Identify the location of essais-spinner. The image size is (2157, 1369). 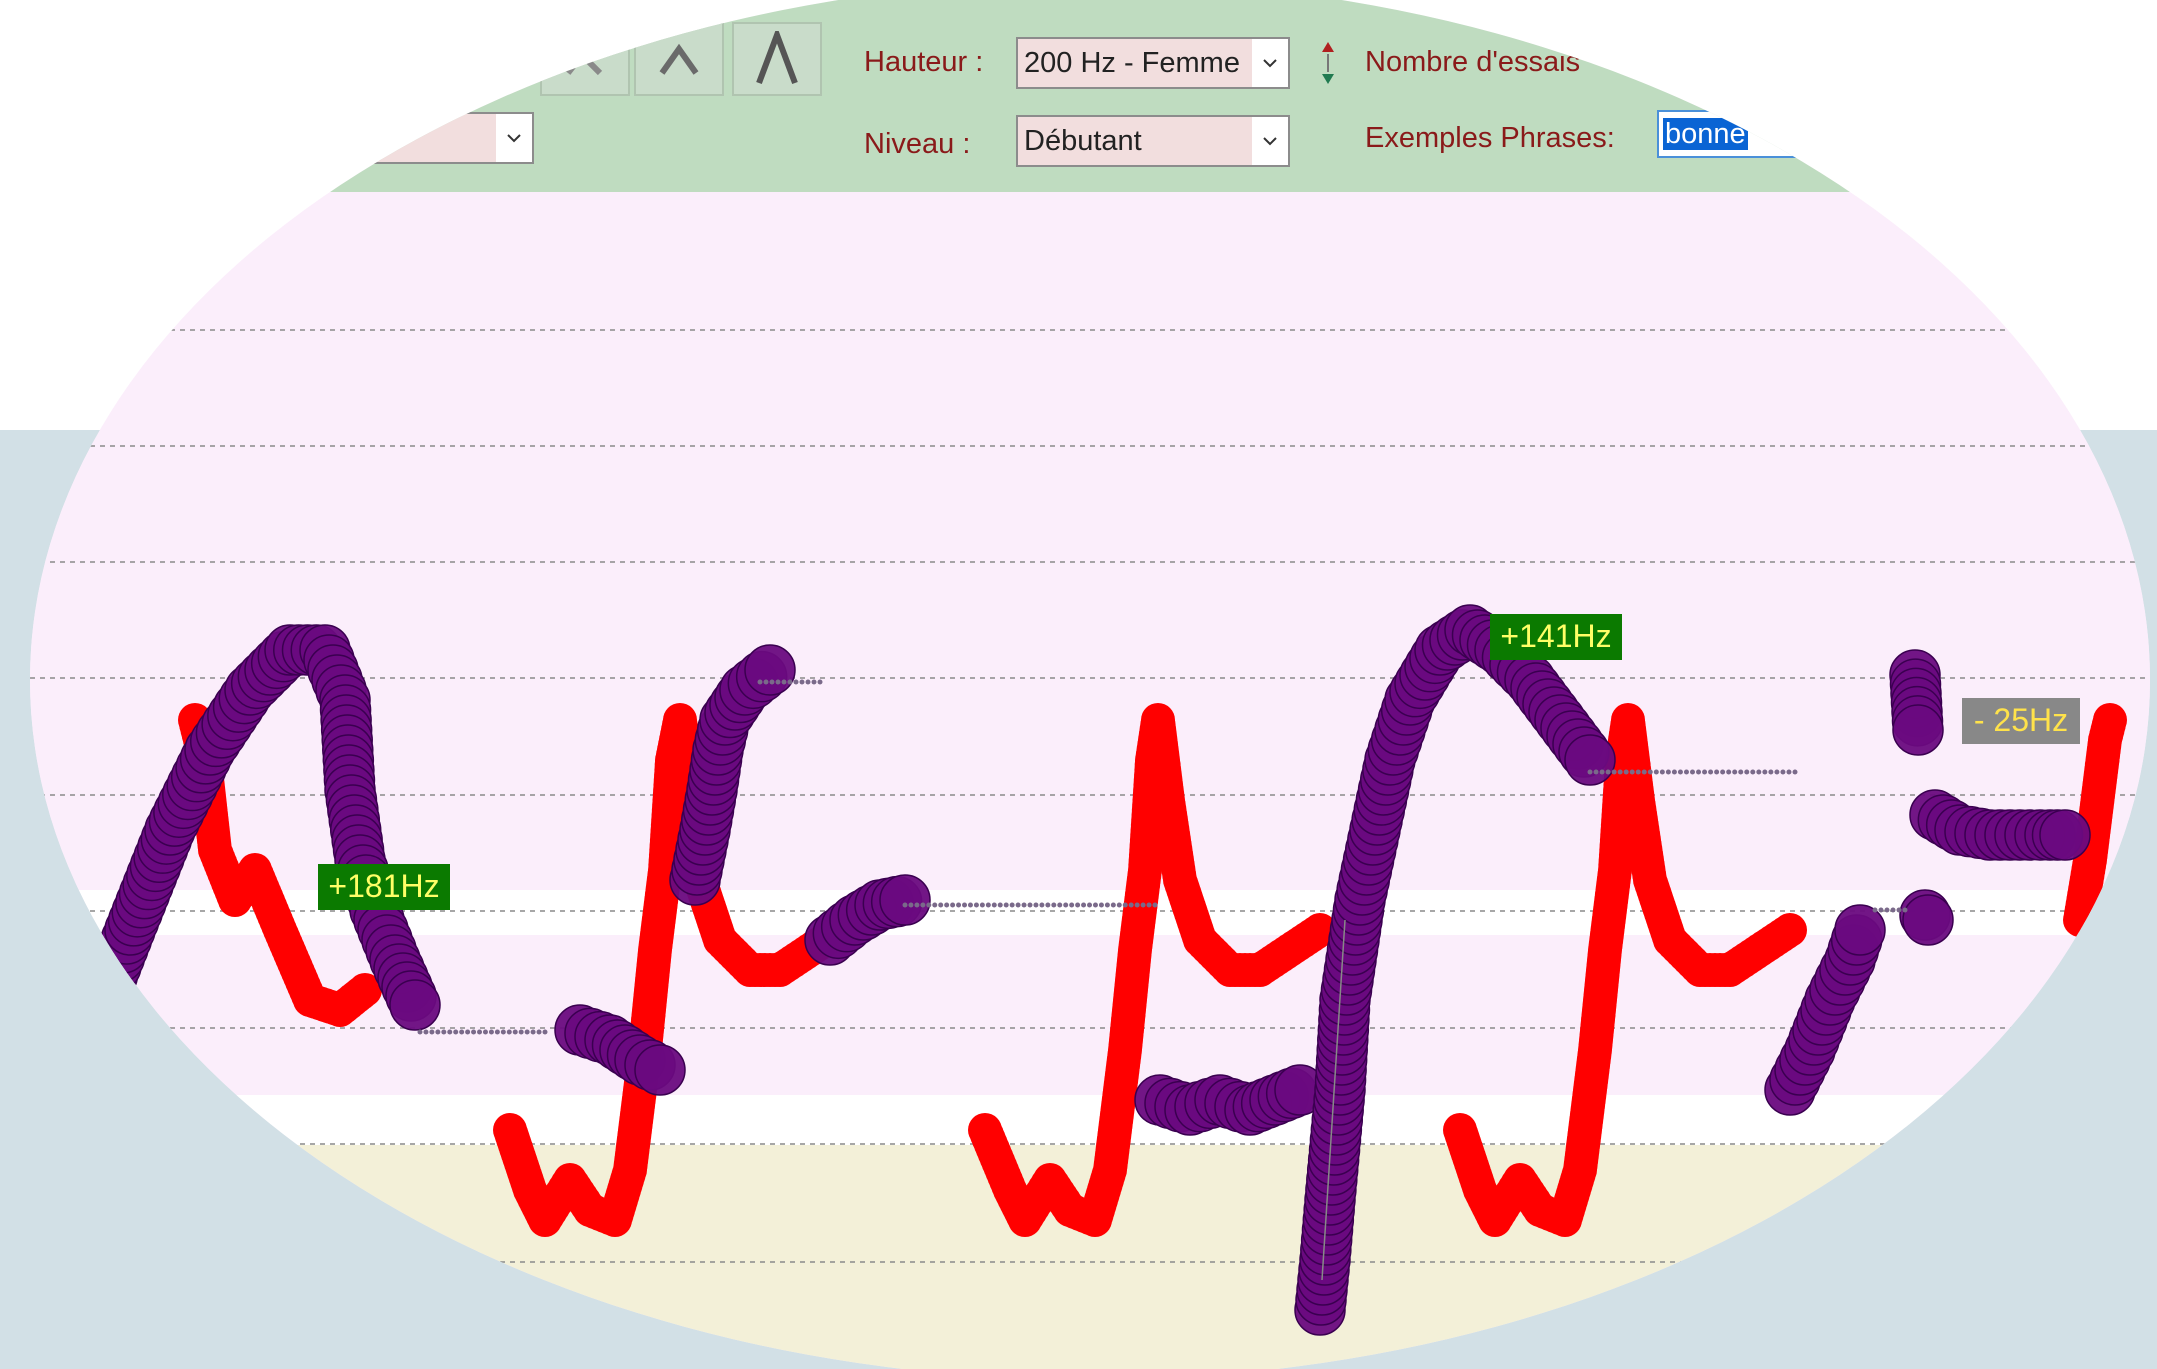
(1328, 63).